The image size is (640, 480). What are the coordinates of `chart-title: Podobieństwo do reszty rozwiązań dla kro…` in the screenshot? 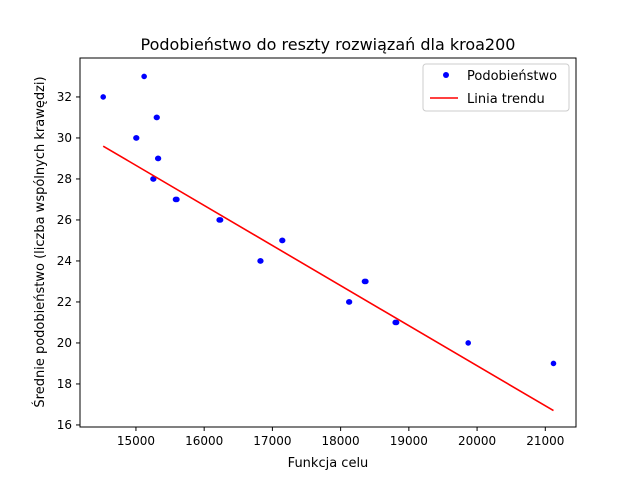 It's located at (328, 44).